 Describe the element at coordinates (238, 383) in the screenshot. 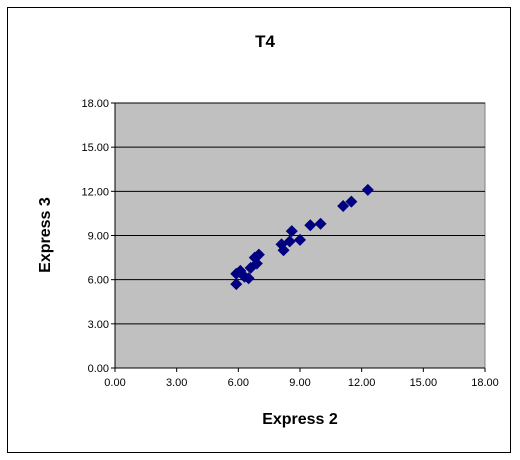

I see `x-tick-label: 6.00` at that location.